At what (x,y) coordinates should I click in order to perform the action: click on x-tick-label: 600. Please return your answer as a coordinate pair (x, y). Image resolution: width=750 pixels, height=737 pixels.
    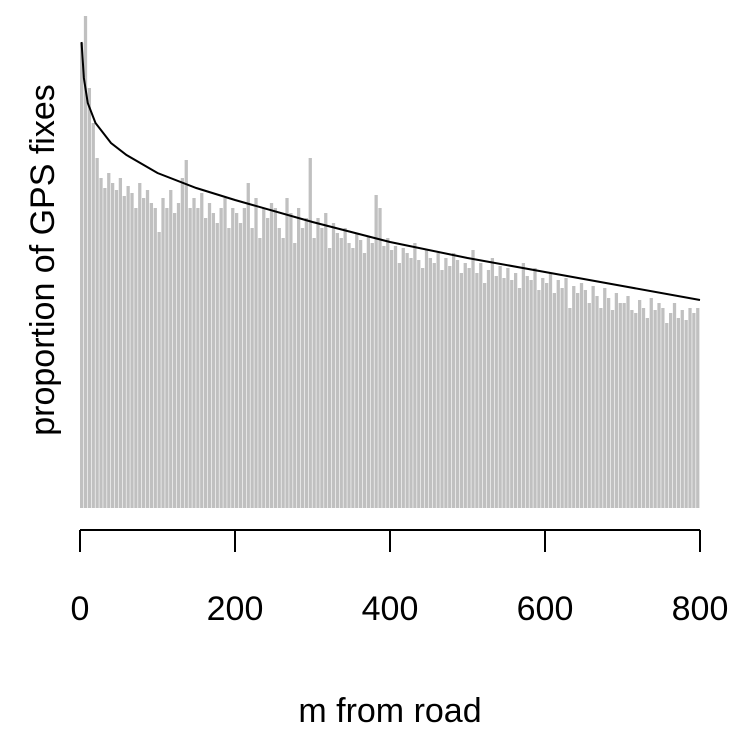
    Looking at the image, I should click on (545, 609).